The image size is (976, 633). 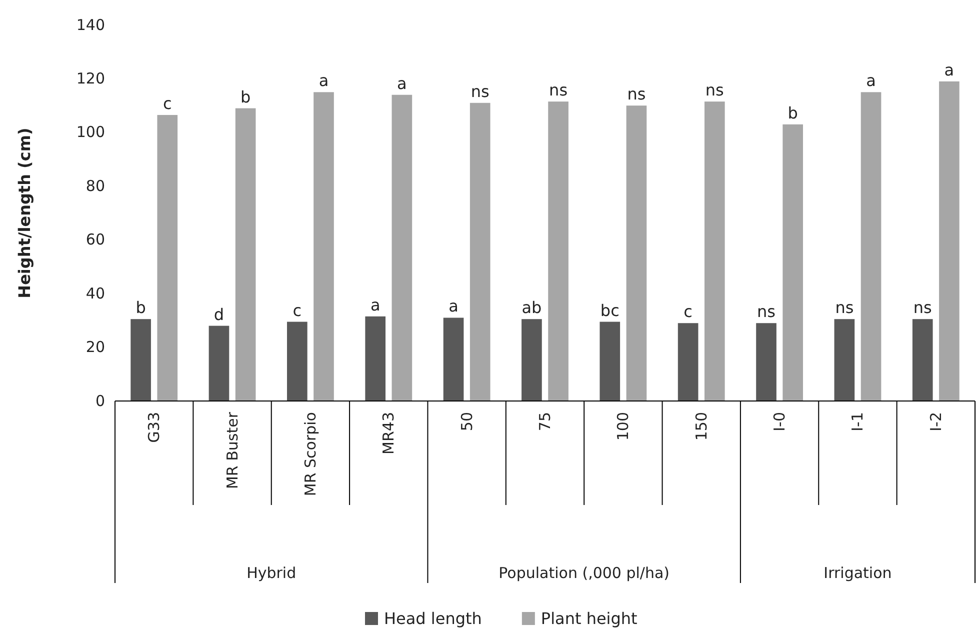 I want to click on y-tick-label: 140, so click(x=90, y=25).